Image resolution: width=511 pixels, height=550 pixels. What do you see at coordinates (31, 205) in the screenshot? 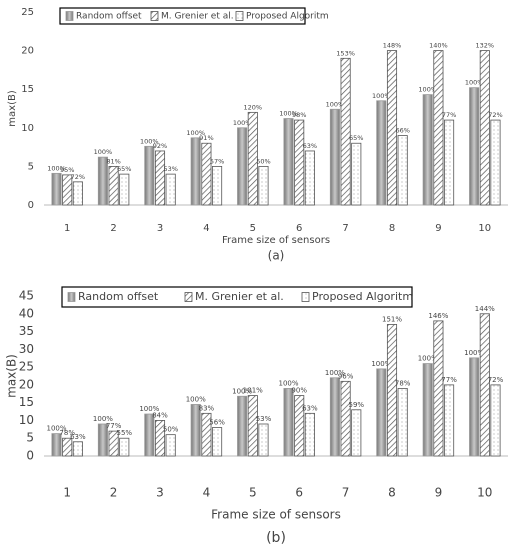
I see `y-tick-label: 0` at bounding box center [31, 205].